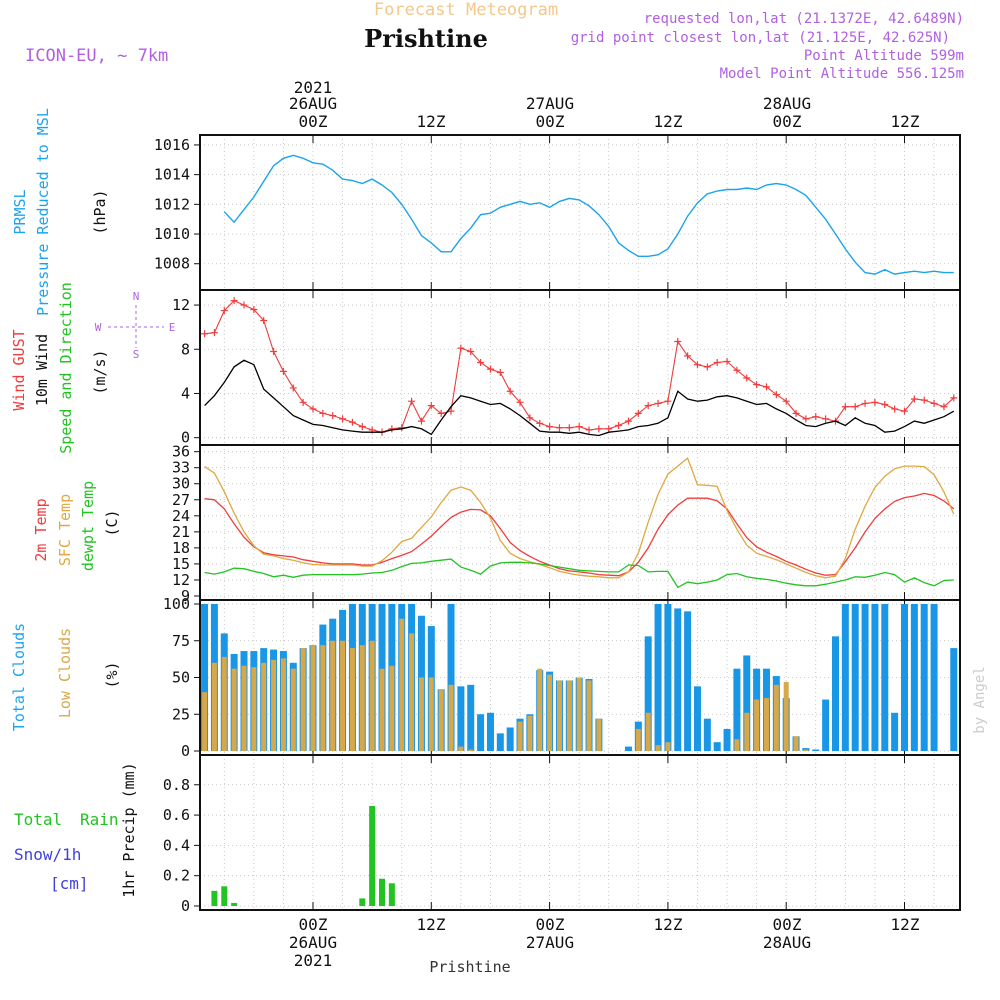  I want to click on y-tick-label: 75, so click(181, 641).